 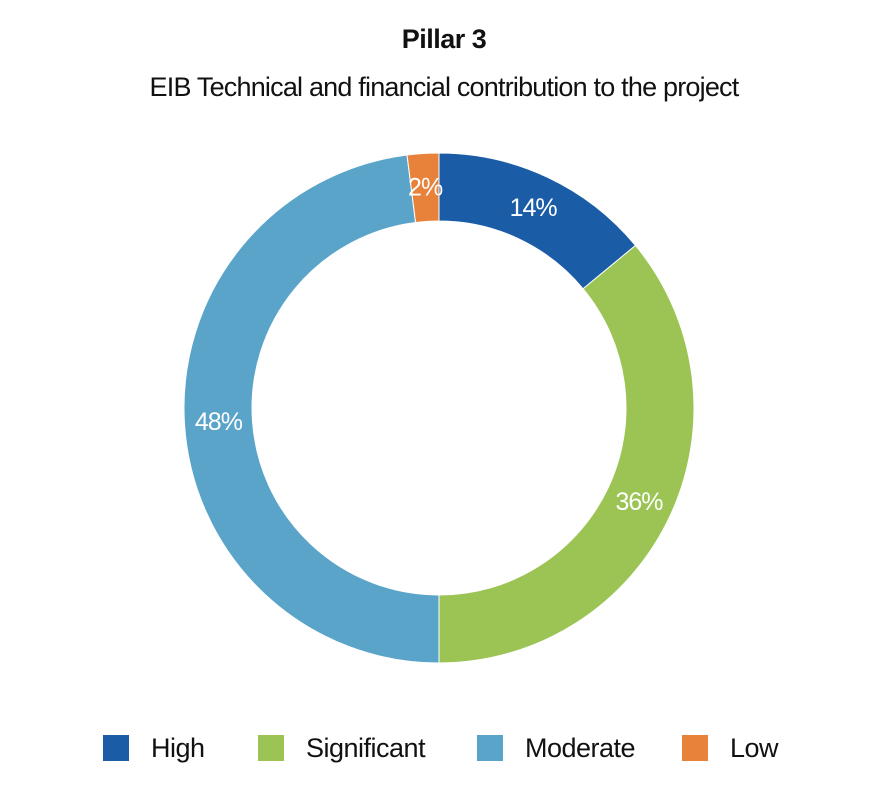 I want to click on legend-item-moderate: Moderate, so click(x=556, y=748).